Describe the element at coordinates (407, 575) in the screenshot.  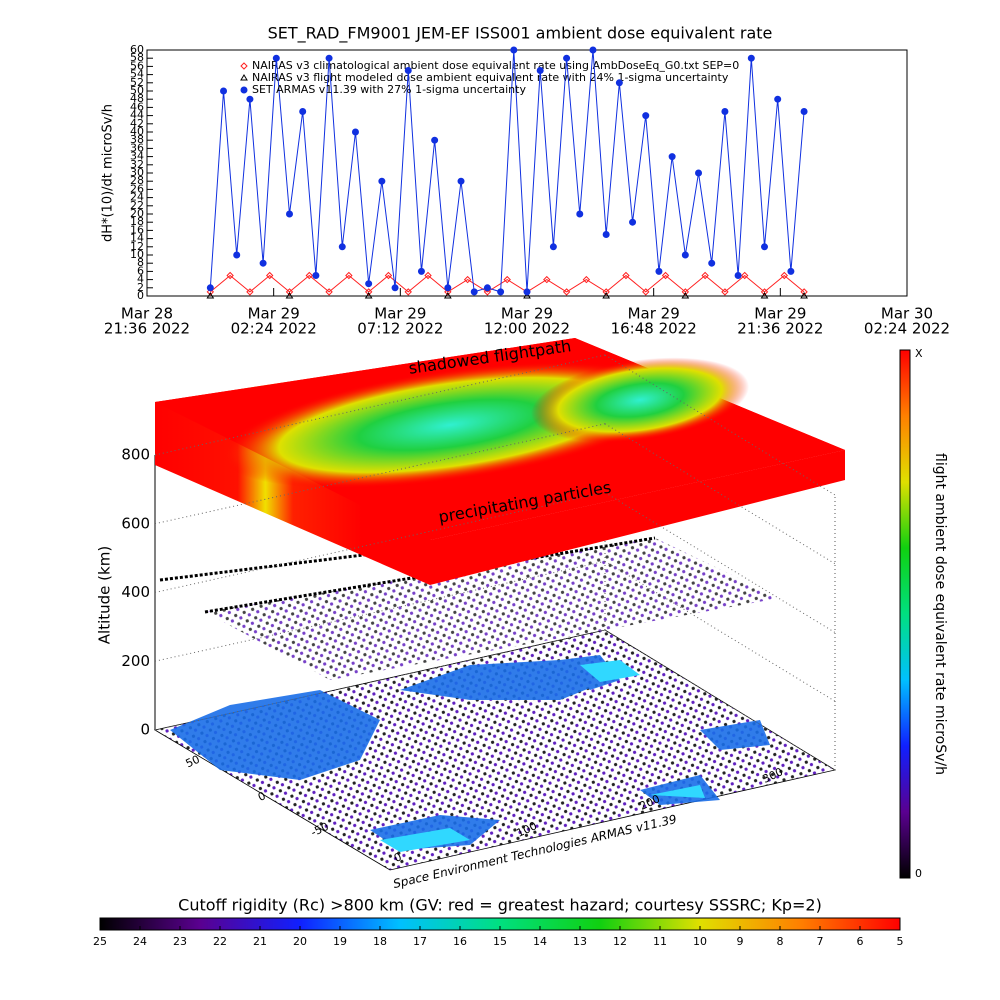
I see `flight-track` at that location.